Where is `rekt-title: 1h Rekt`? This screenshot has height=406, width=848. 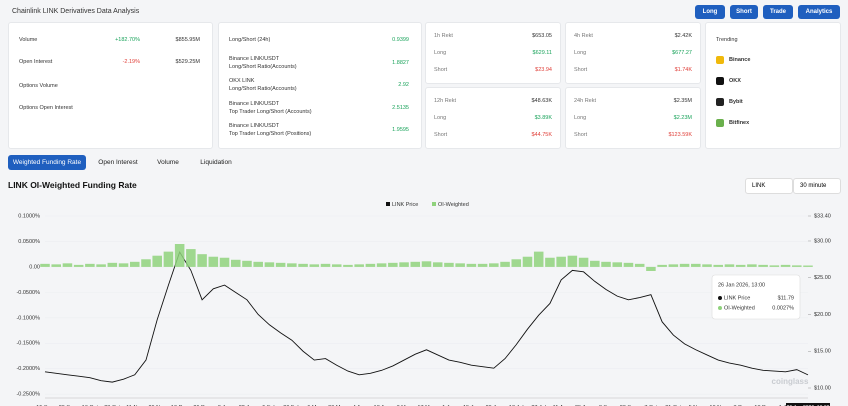 rekt-title: 1h Rekt is located at coordinates (443, 36).